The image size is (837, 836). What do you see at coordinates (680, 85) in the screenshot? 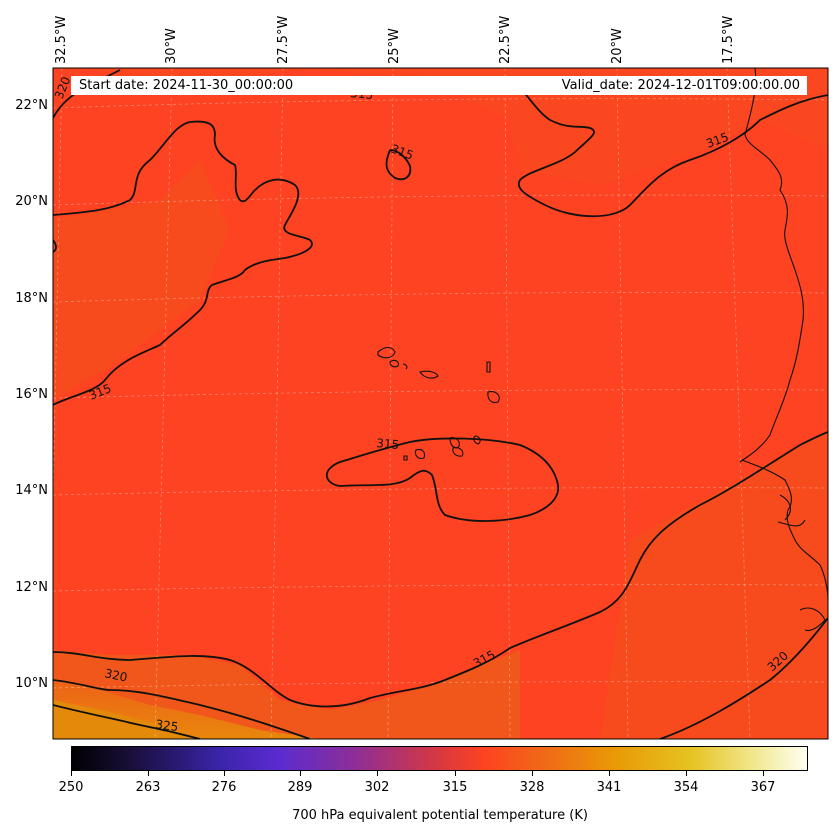
I see `valid-date: Valid_date: 2024-12-01T09:00:00.00` at bounding box center [680, 85].